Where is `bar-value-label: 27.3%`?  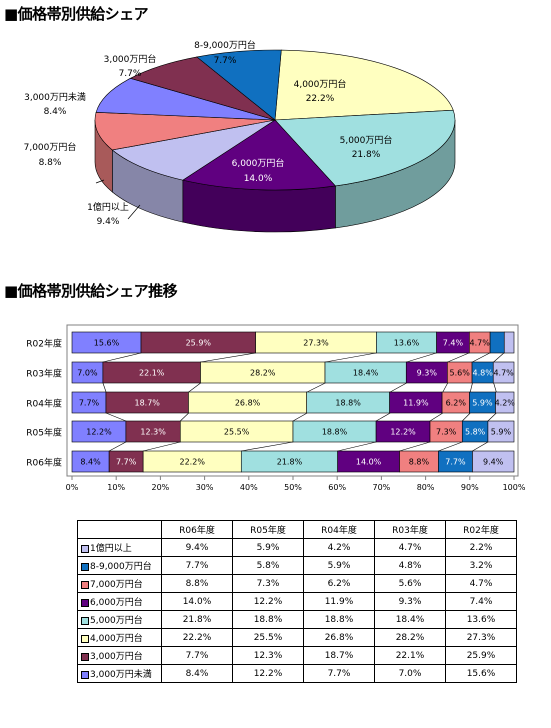
bar-value-label: 27.3% is located at coordinates (316, 343).